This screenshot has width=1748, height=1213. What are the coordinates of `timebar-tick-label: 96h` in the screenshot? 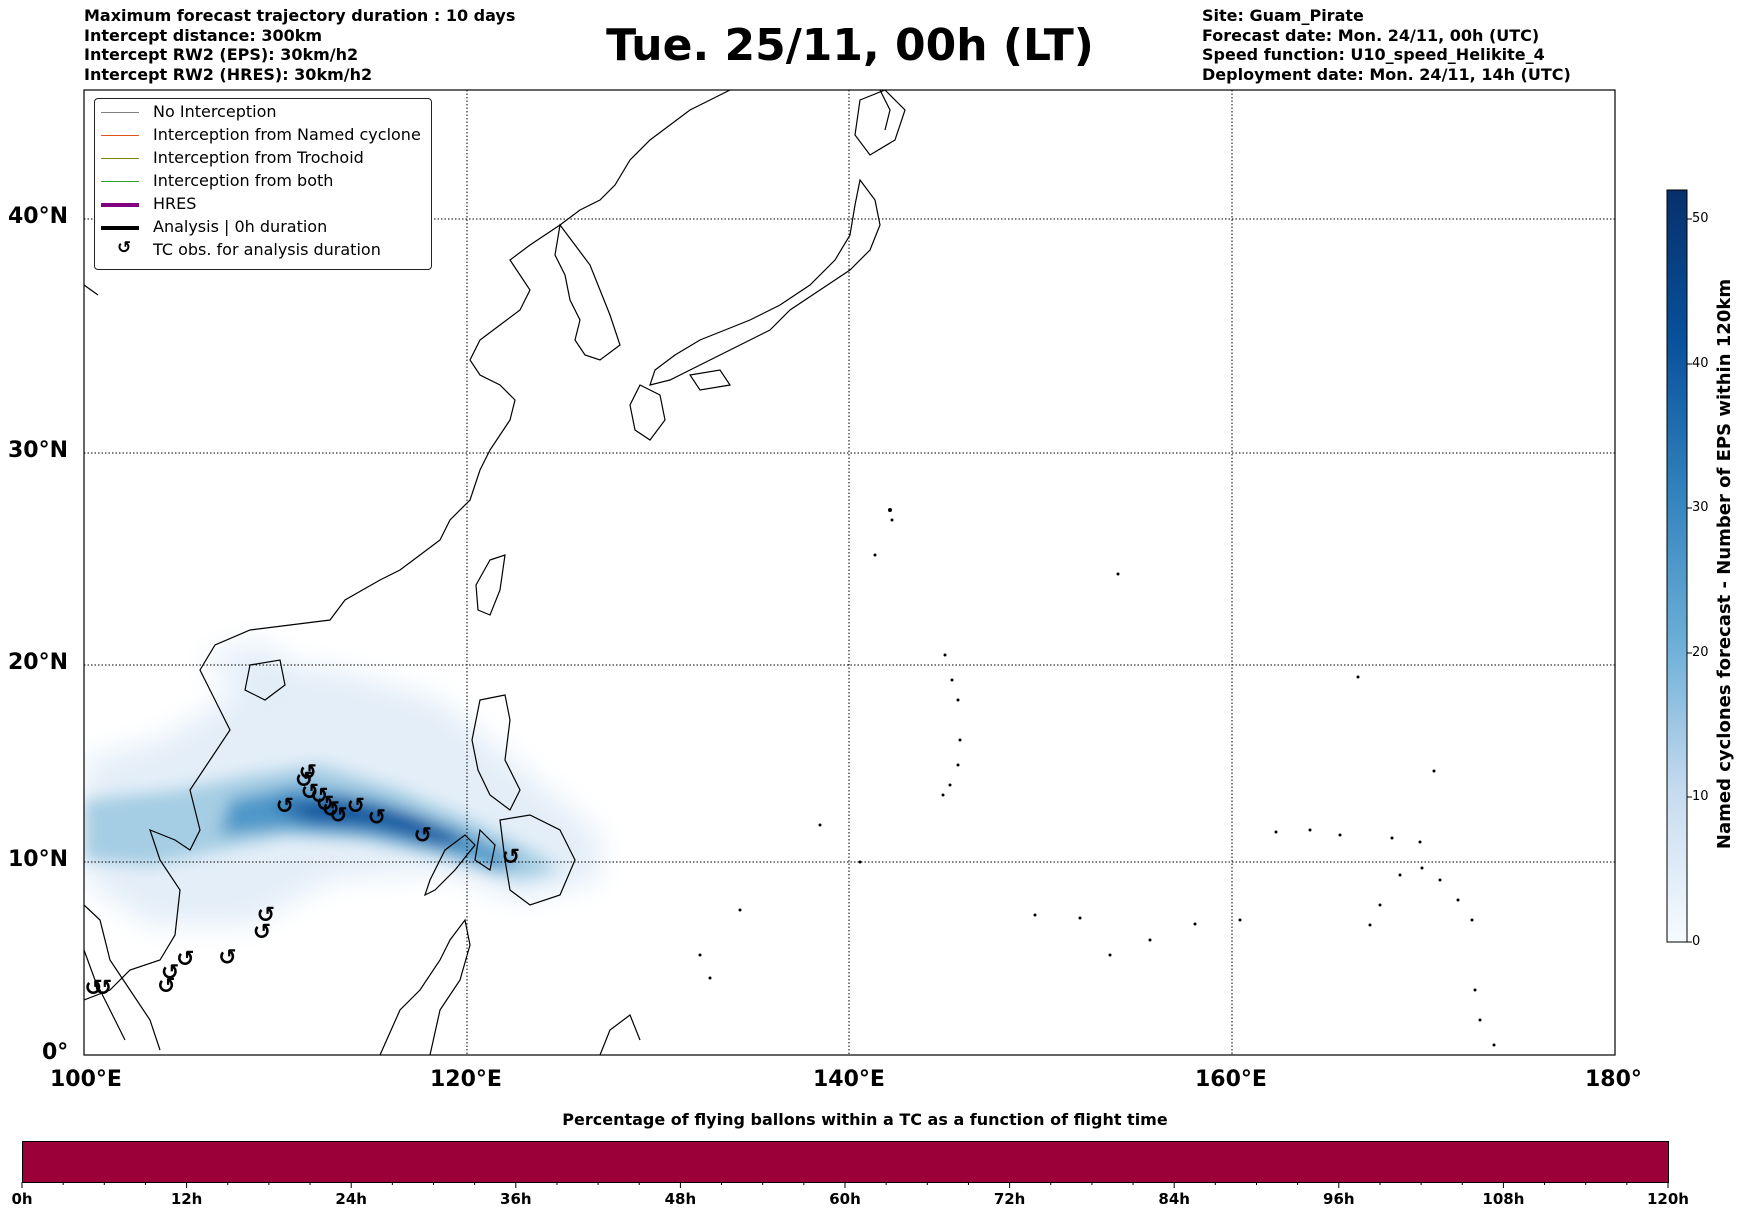 It's located at (1339, 1199).